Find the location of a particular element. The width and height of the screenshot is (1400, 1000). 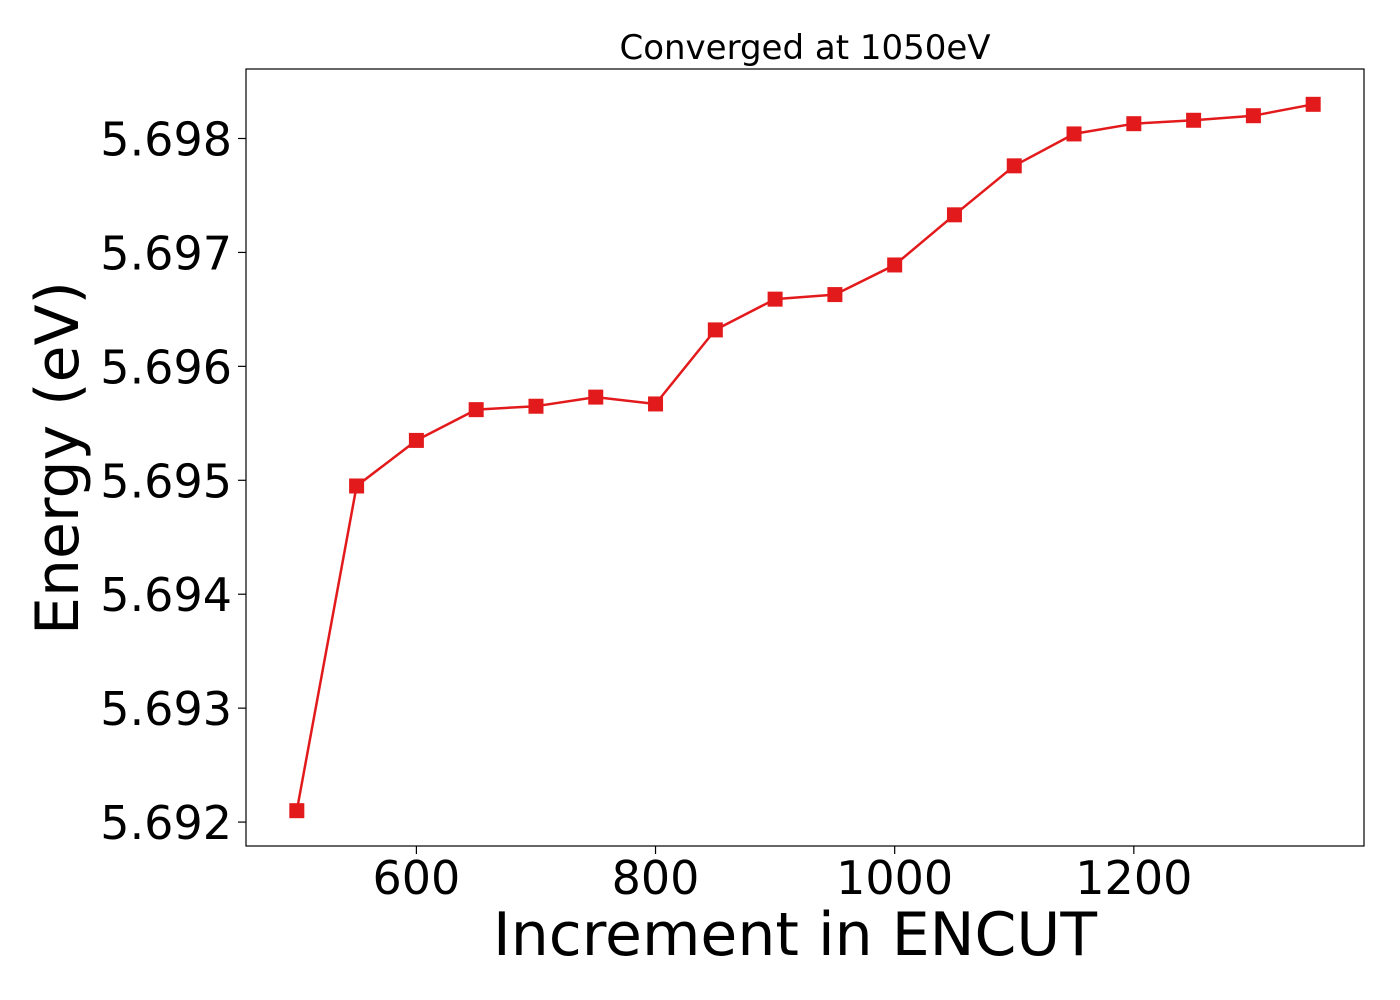

x-tick-label: 1000 is located at coordinates (894, 878).